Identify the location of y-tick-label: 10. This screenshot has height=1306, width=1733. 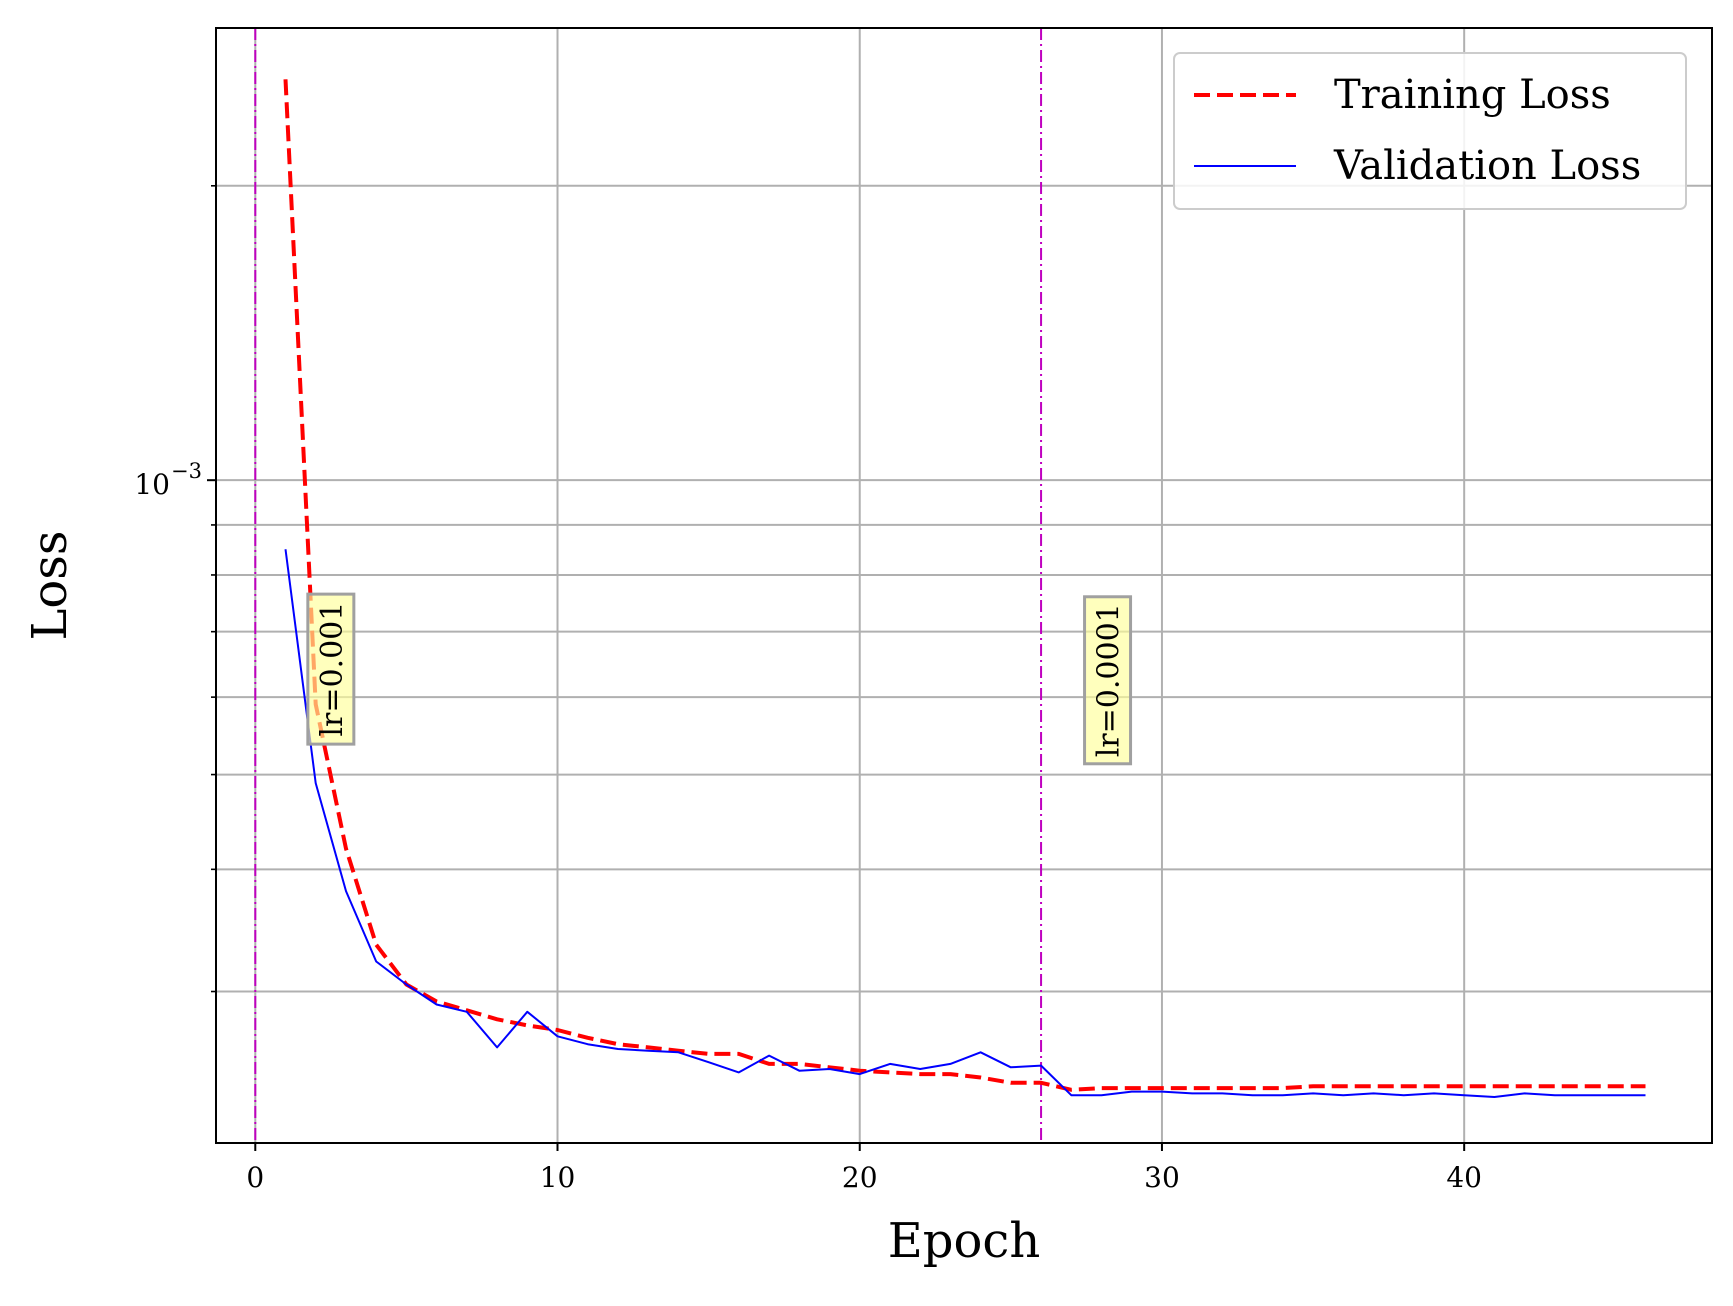
(152, 484).